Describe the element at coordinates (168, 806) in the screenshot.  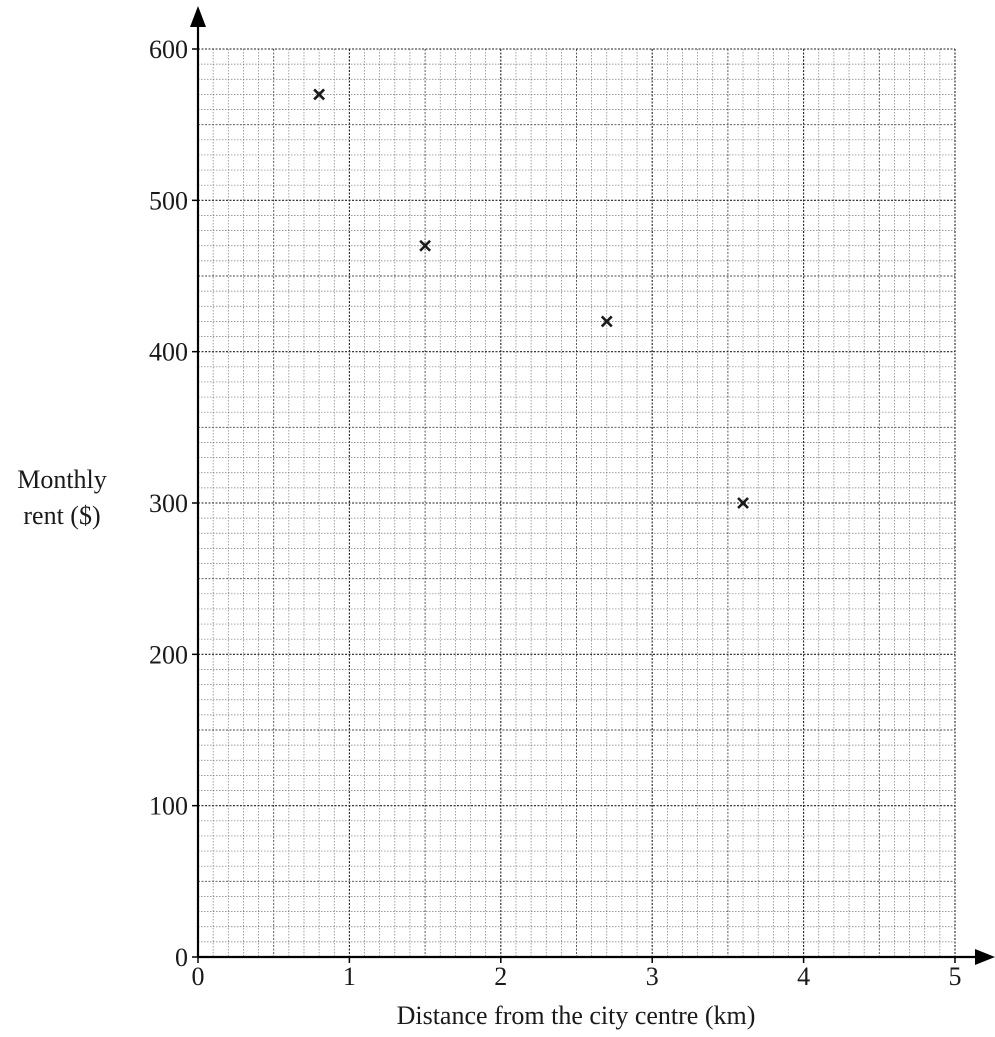
I see `y-tick-label: 100` at that location.